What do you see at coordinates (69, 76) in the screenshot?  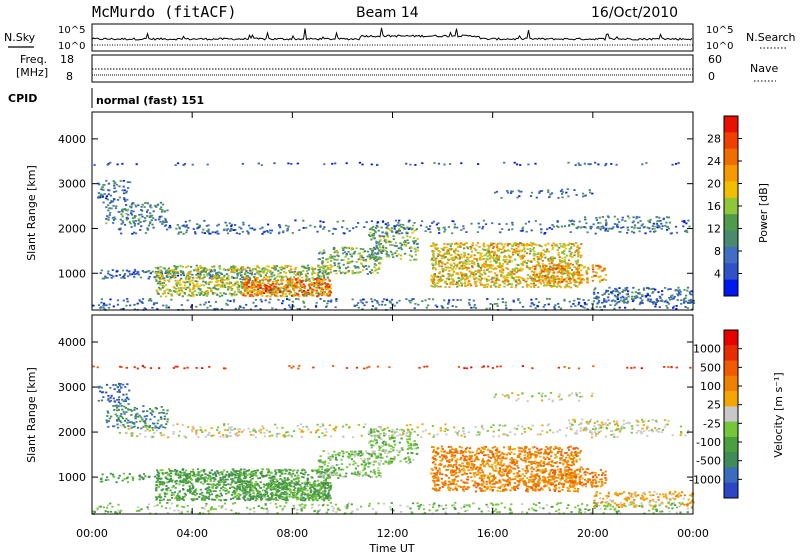 I see `freq-tick-low: 8` at bounding box center [69, 76].